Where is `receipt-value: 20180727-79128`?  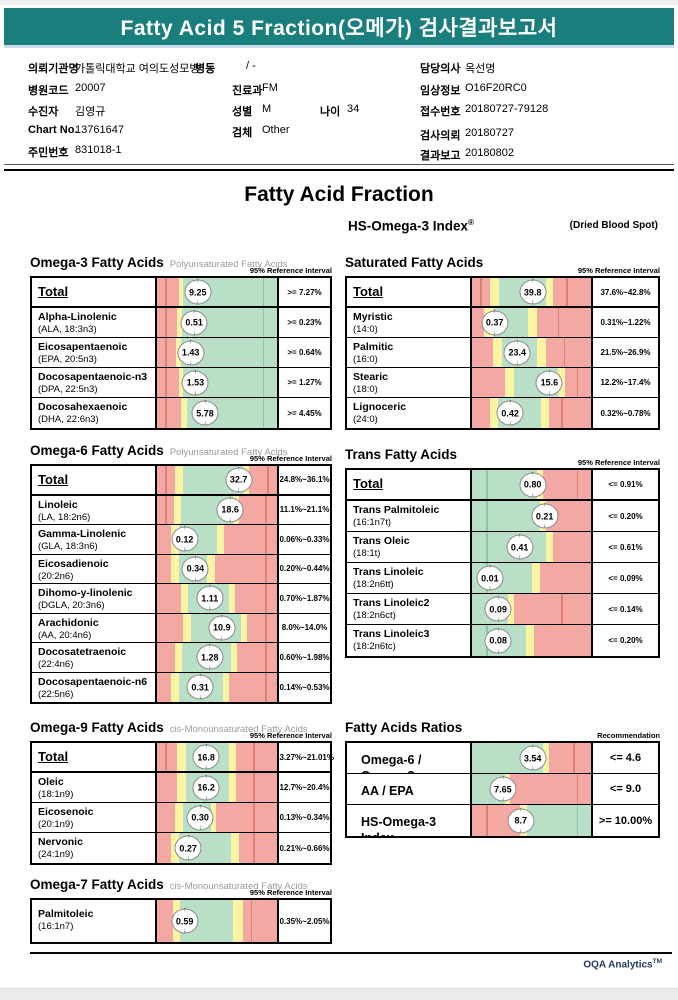 receipt-value: 20180727-79128 is located at coordinates (507, 109).